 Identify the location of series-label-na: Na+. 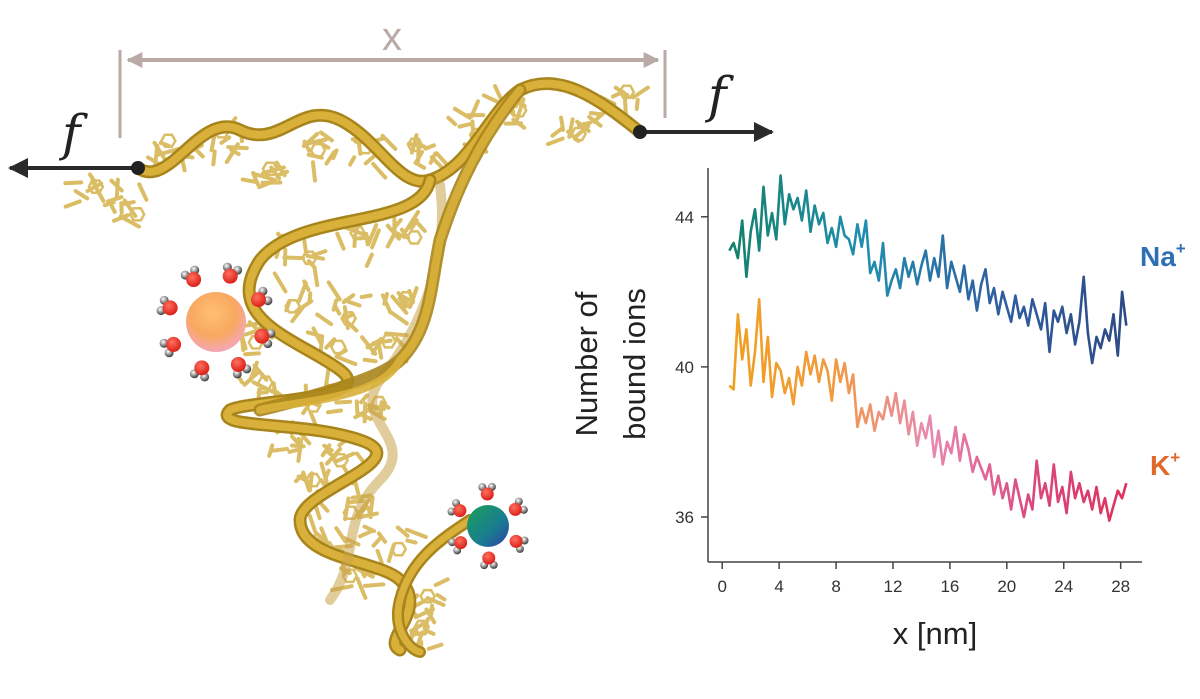
(1163, 255).